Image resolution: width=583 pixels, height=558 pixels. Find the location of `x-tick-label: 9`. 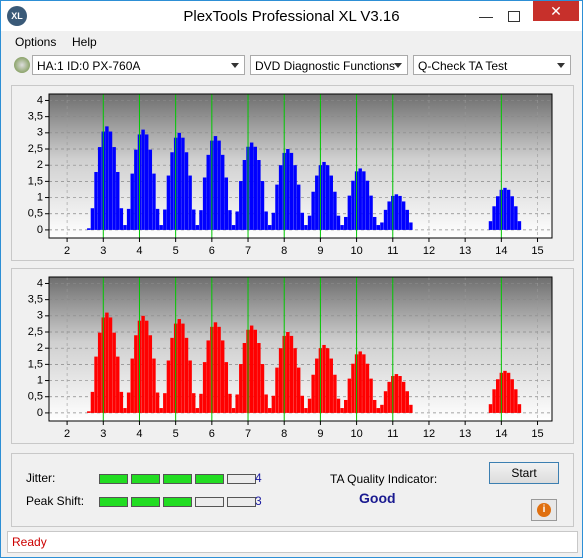

x-tick-label: 9 is located at coordinates (320, 434).